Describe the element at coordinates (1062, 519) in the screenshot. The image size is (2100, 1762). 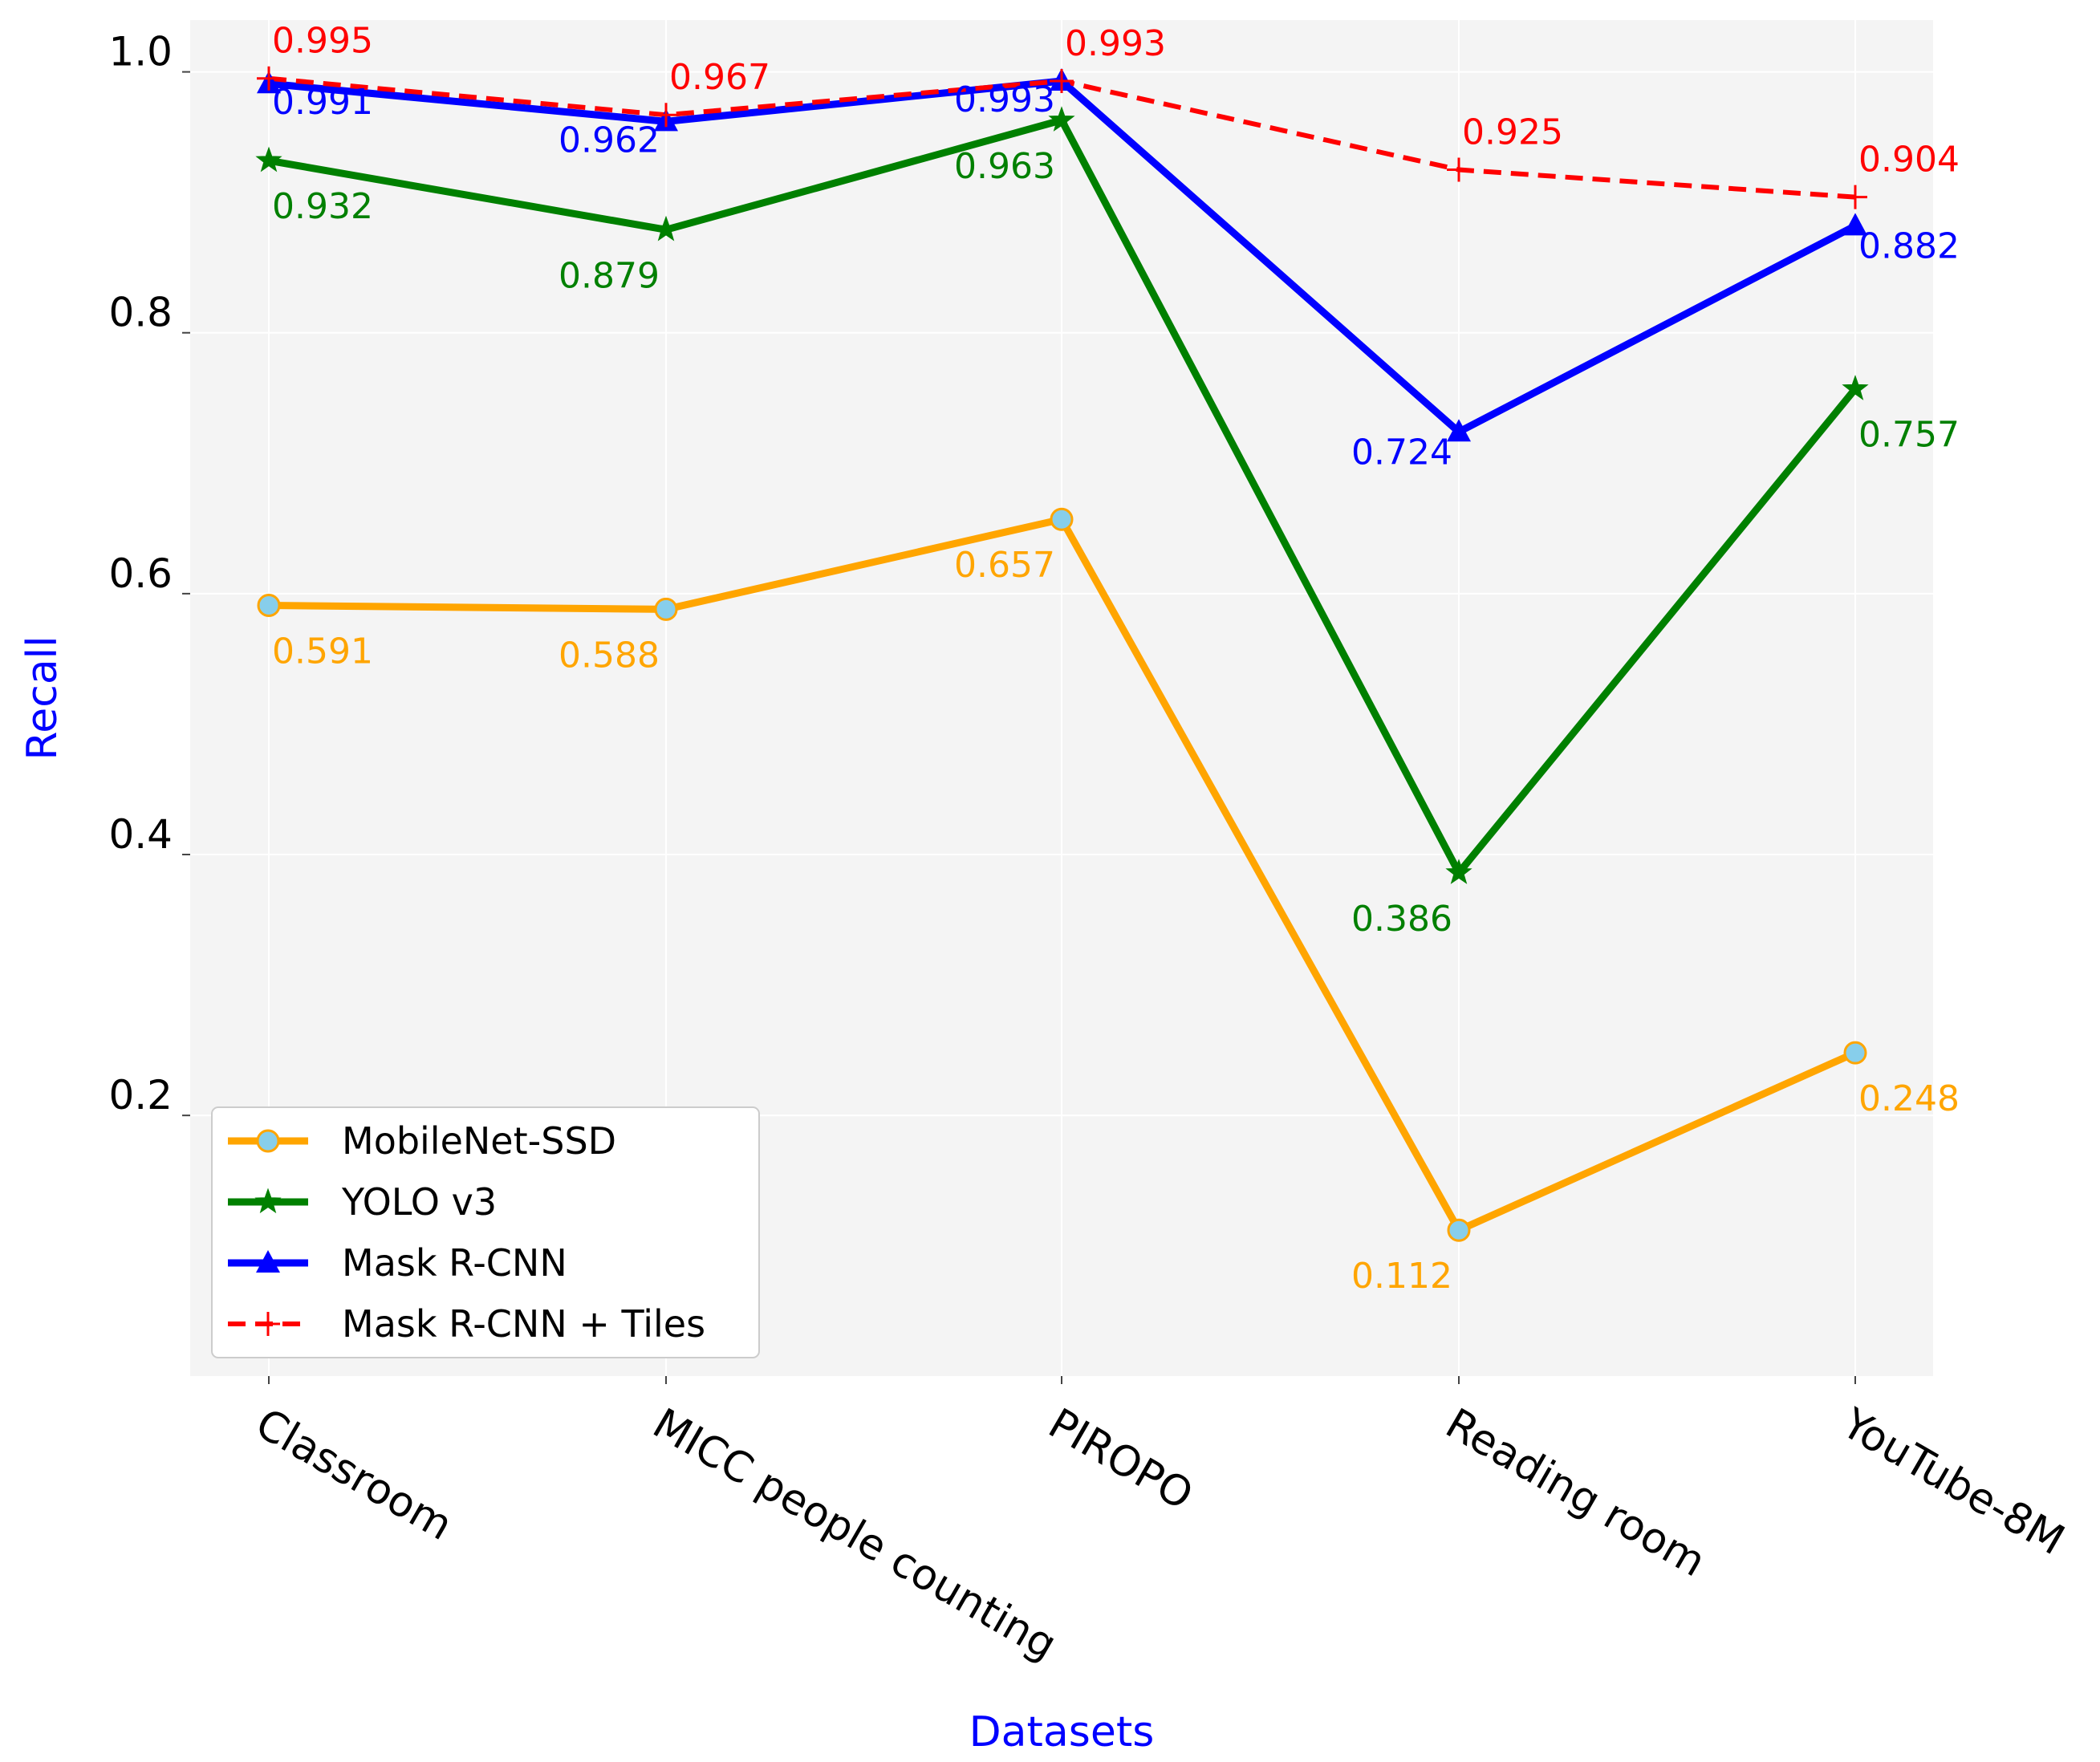
I see `point-mobilenet-ssd-piropo` at that location.